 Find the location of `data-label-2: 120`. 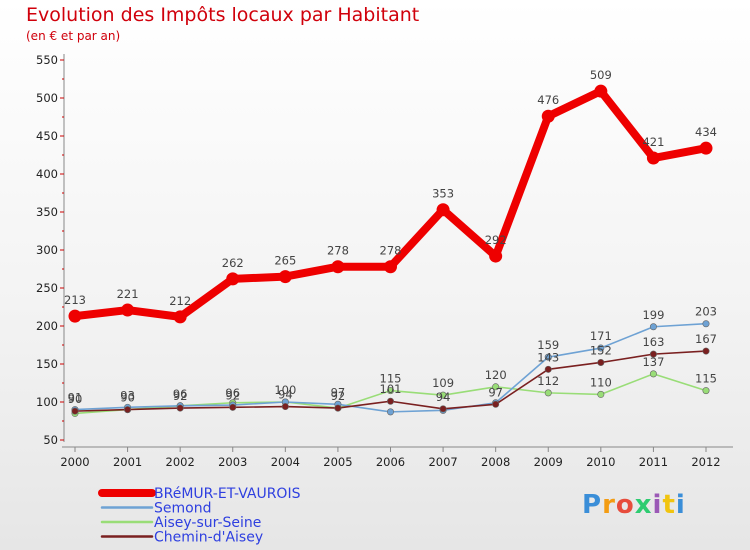

data-label-2: 120 is located at coordinates (496, 375).